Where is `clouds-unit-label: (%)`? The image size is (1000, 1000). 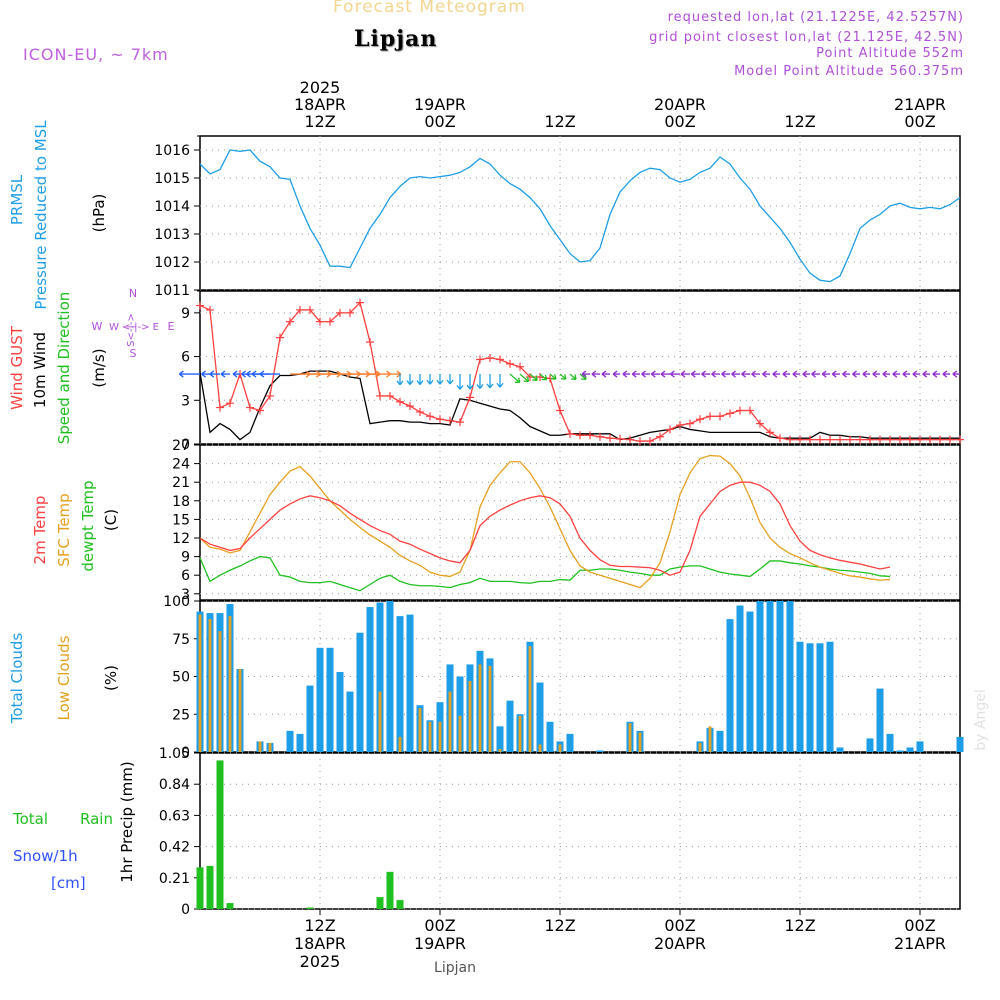
clouds-unit-label: (%) is located at coordinates (111, 678).